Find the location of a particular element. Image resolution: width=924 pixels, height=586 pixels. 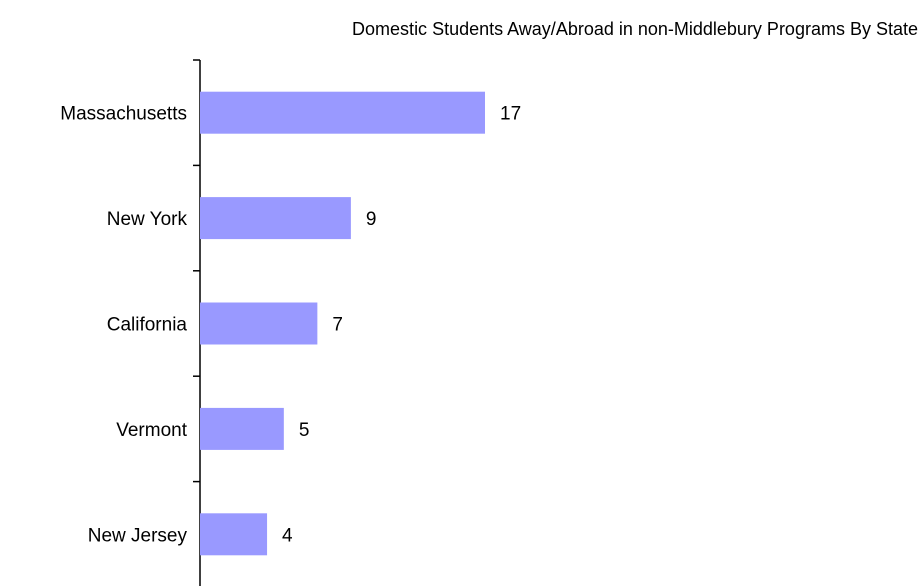

data-label: 9 is located at coordinates (371, 219).